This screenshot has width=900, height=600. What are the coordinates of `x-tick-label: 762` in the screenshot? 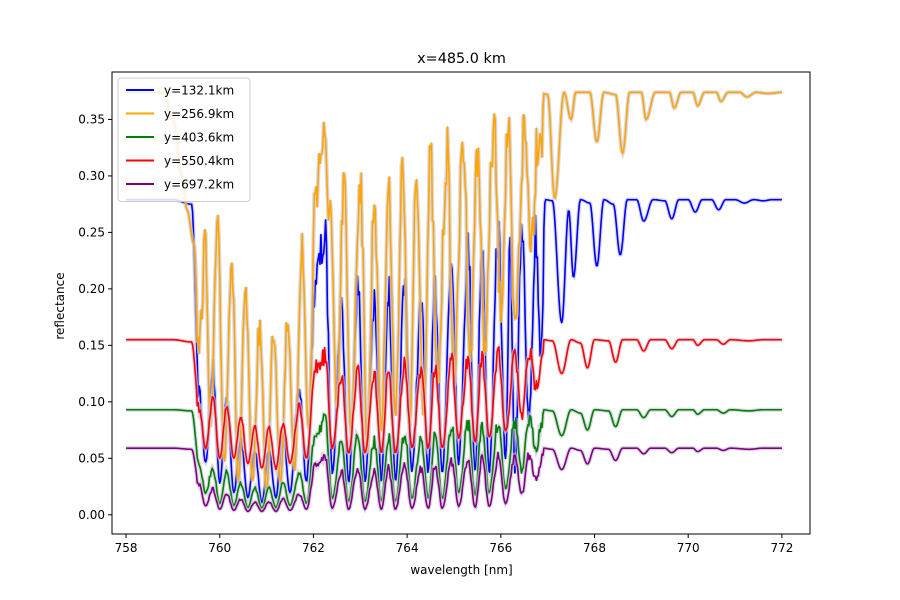 It's located at (313, 548).